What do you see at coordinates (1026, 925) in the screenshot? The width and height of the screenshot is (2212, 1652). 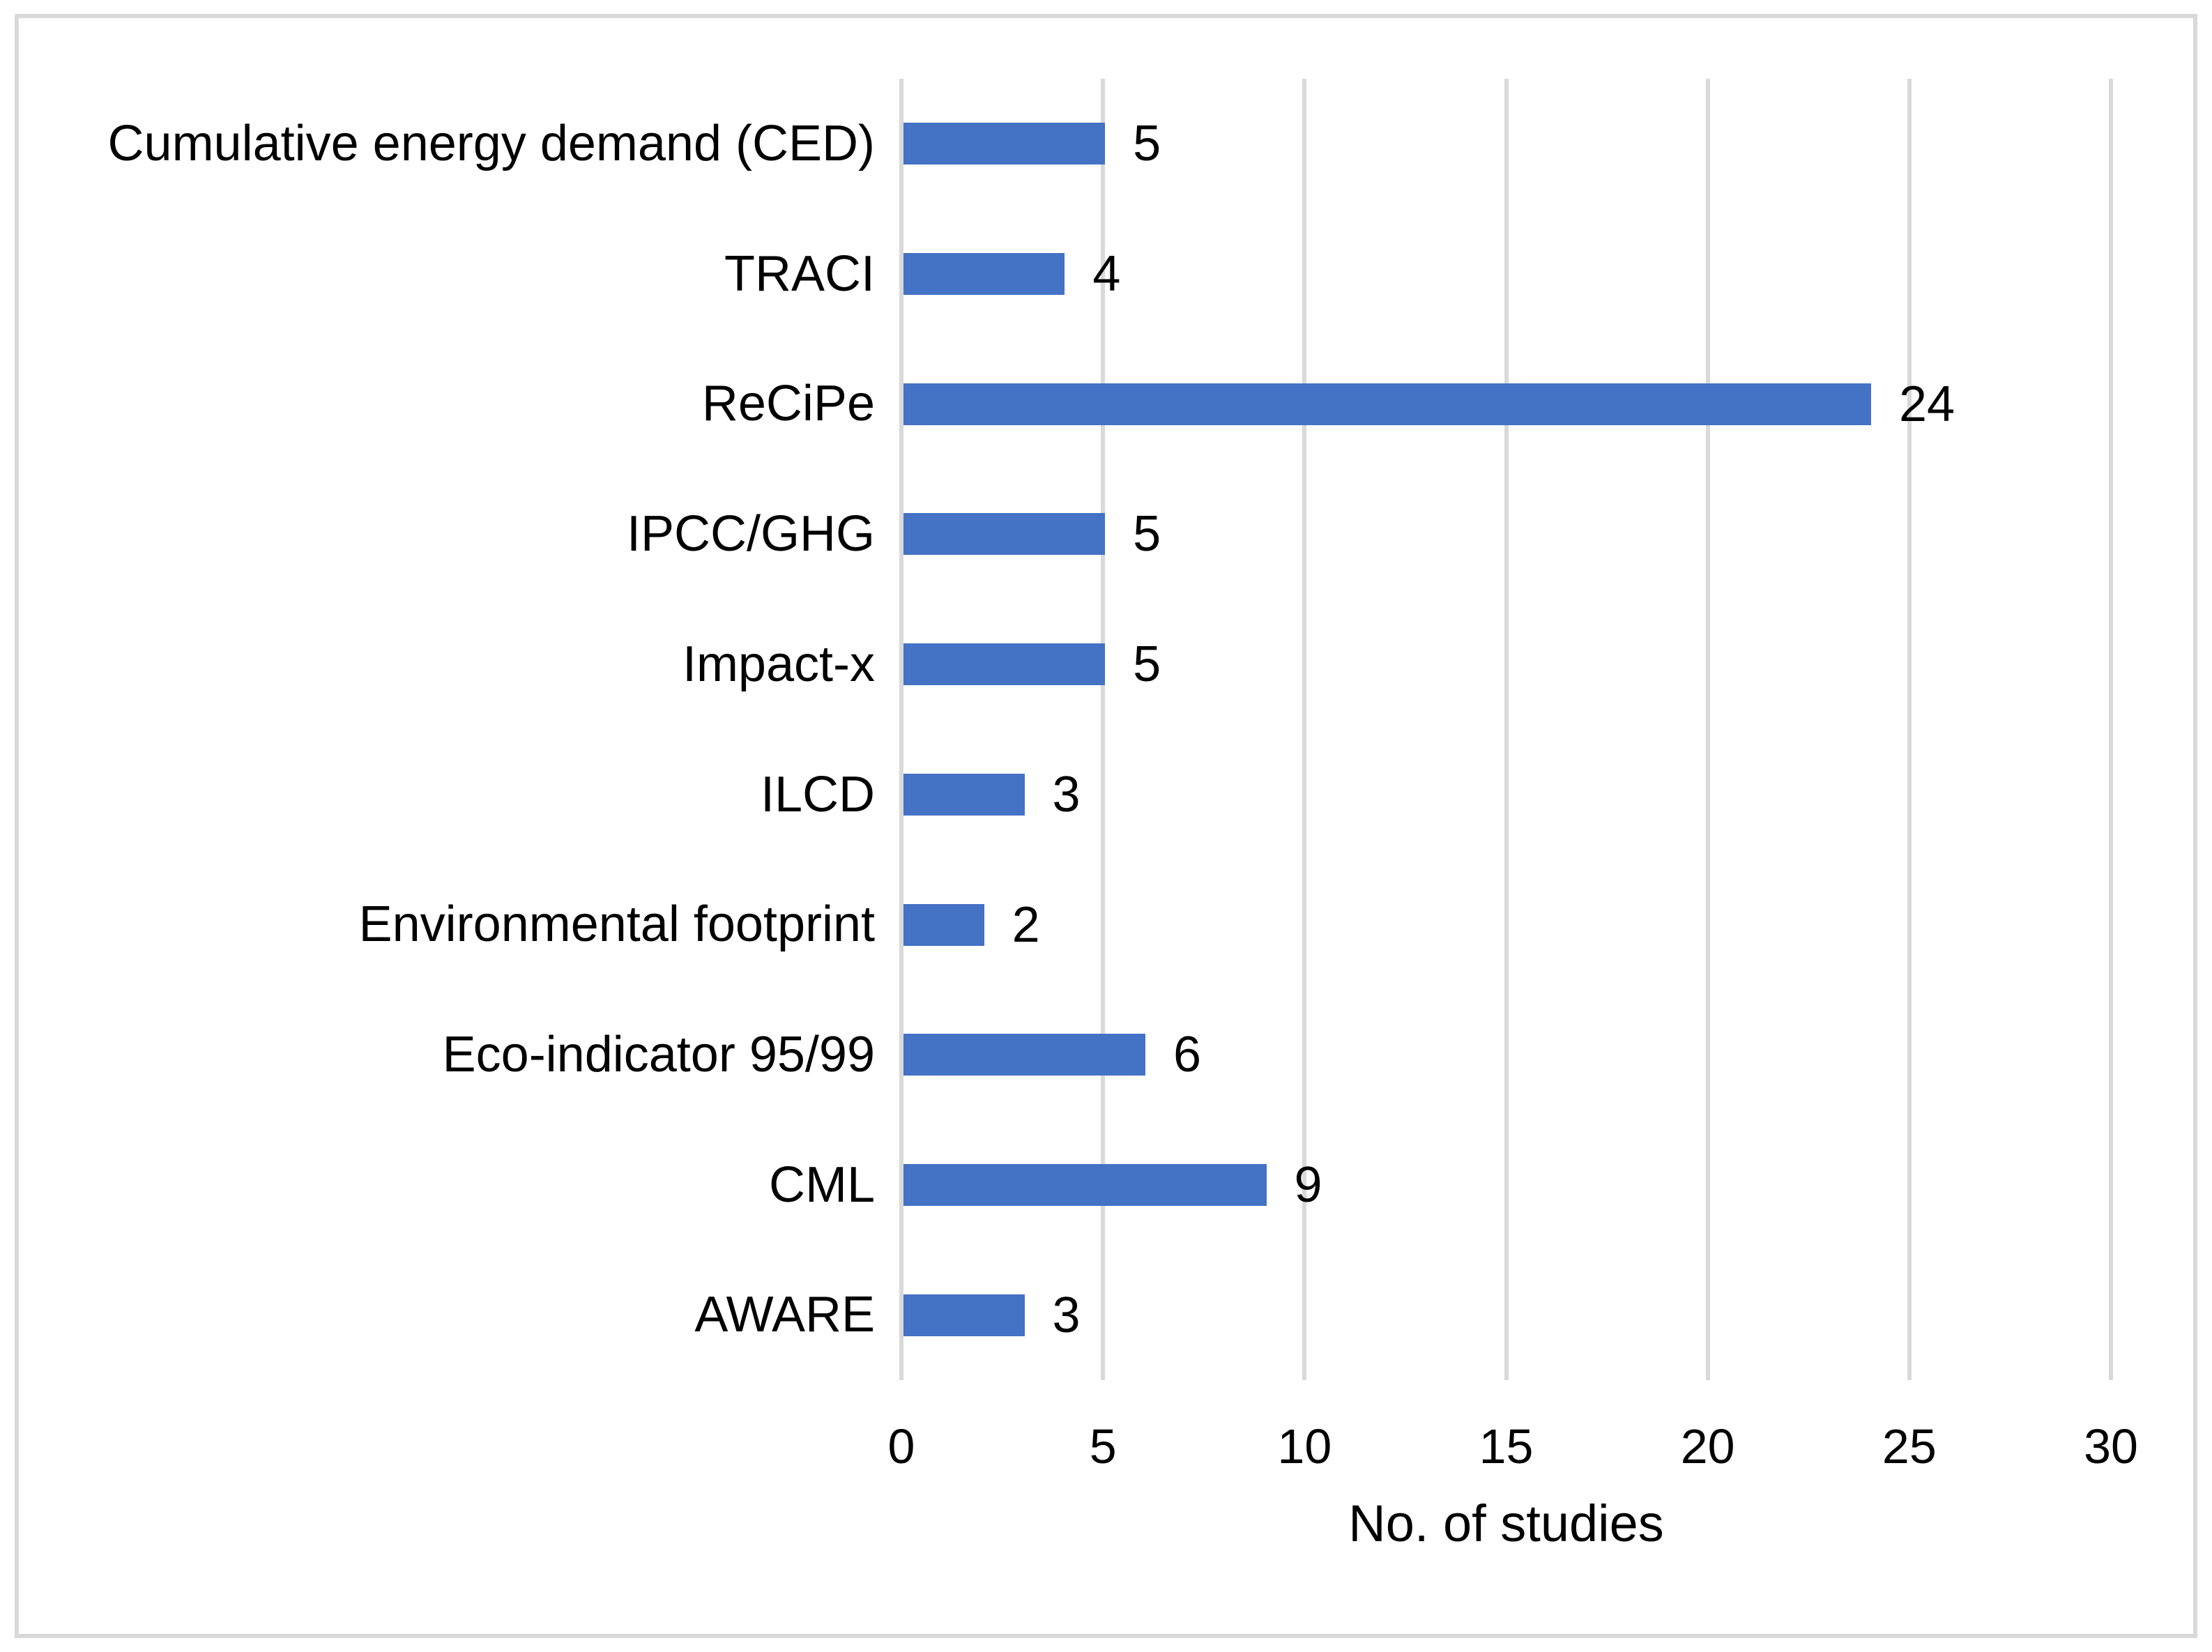 I see `data-label: 2` at bounding box center [1026, 925].